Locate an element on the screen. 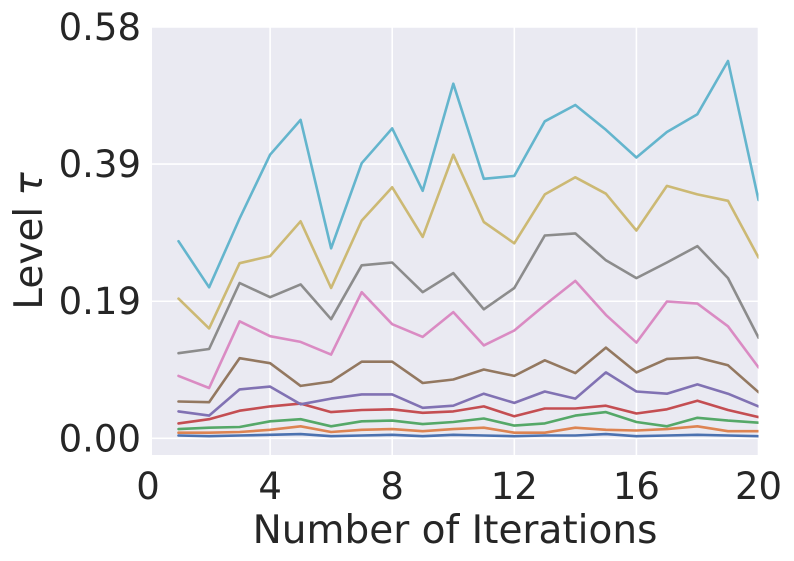  tau-symbol: τ is located at coordinates (29, 184).